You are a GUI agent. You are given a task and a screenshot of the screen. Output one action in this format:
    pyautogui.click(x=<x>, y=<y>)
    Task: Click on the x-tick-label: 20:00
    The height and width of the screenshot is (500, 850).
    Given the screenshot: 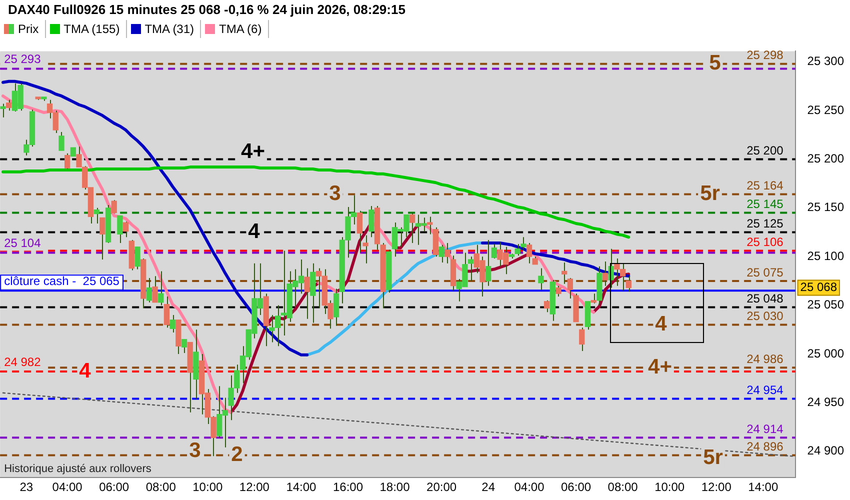 What is the action you would take?
    pyautogui.click(x=441, y=487)
    